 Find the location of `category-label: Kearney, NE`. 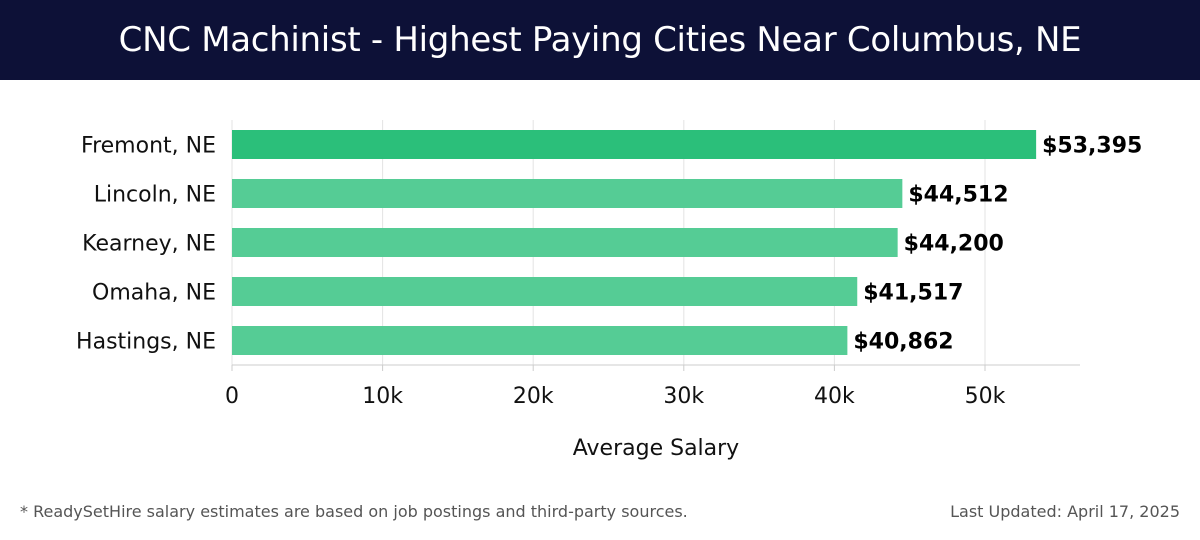

category-label: Kearney, NE is located at coordinates (149, 244).